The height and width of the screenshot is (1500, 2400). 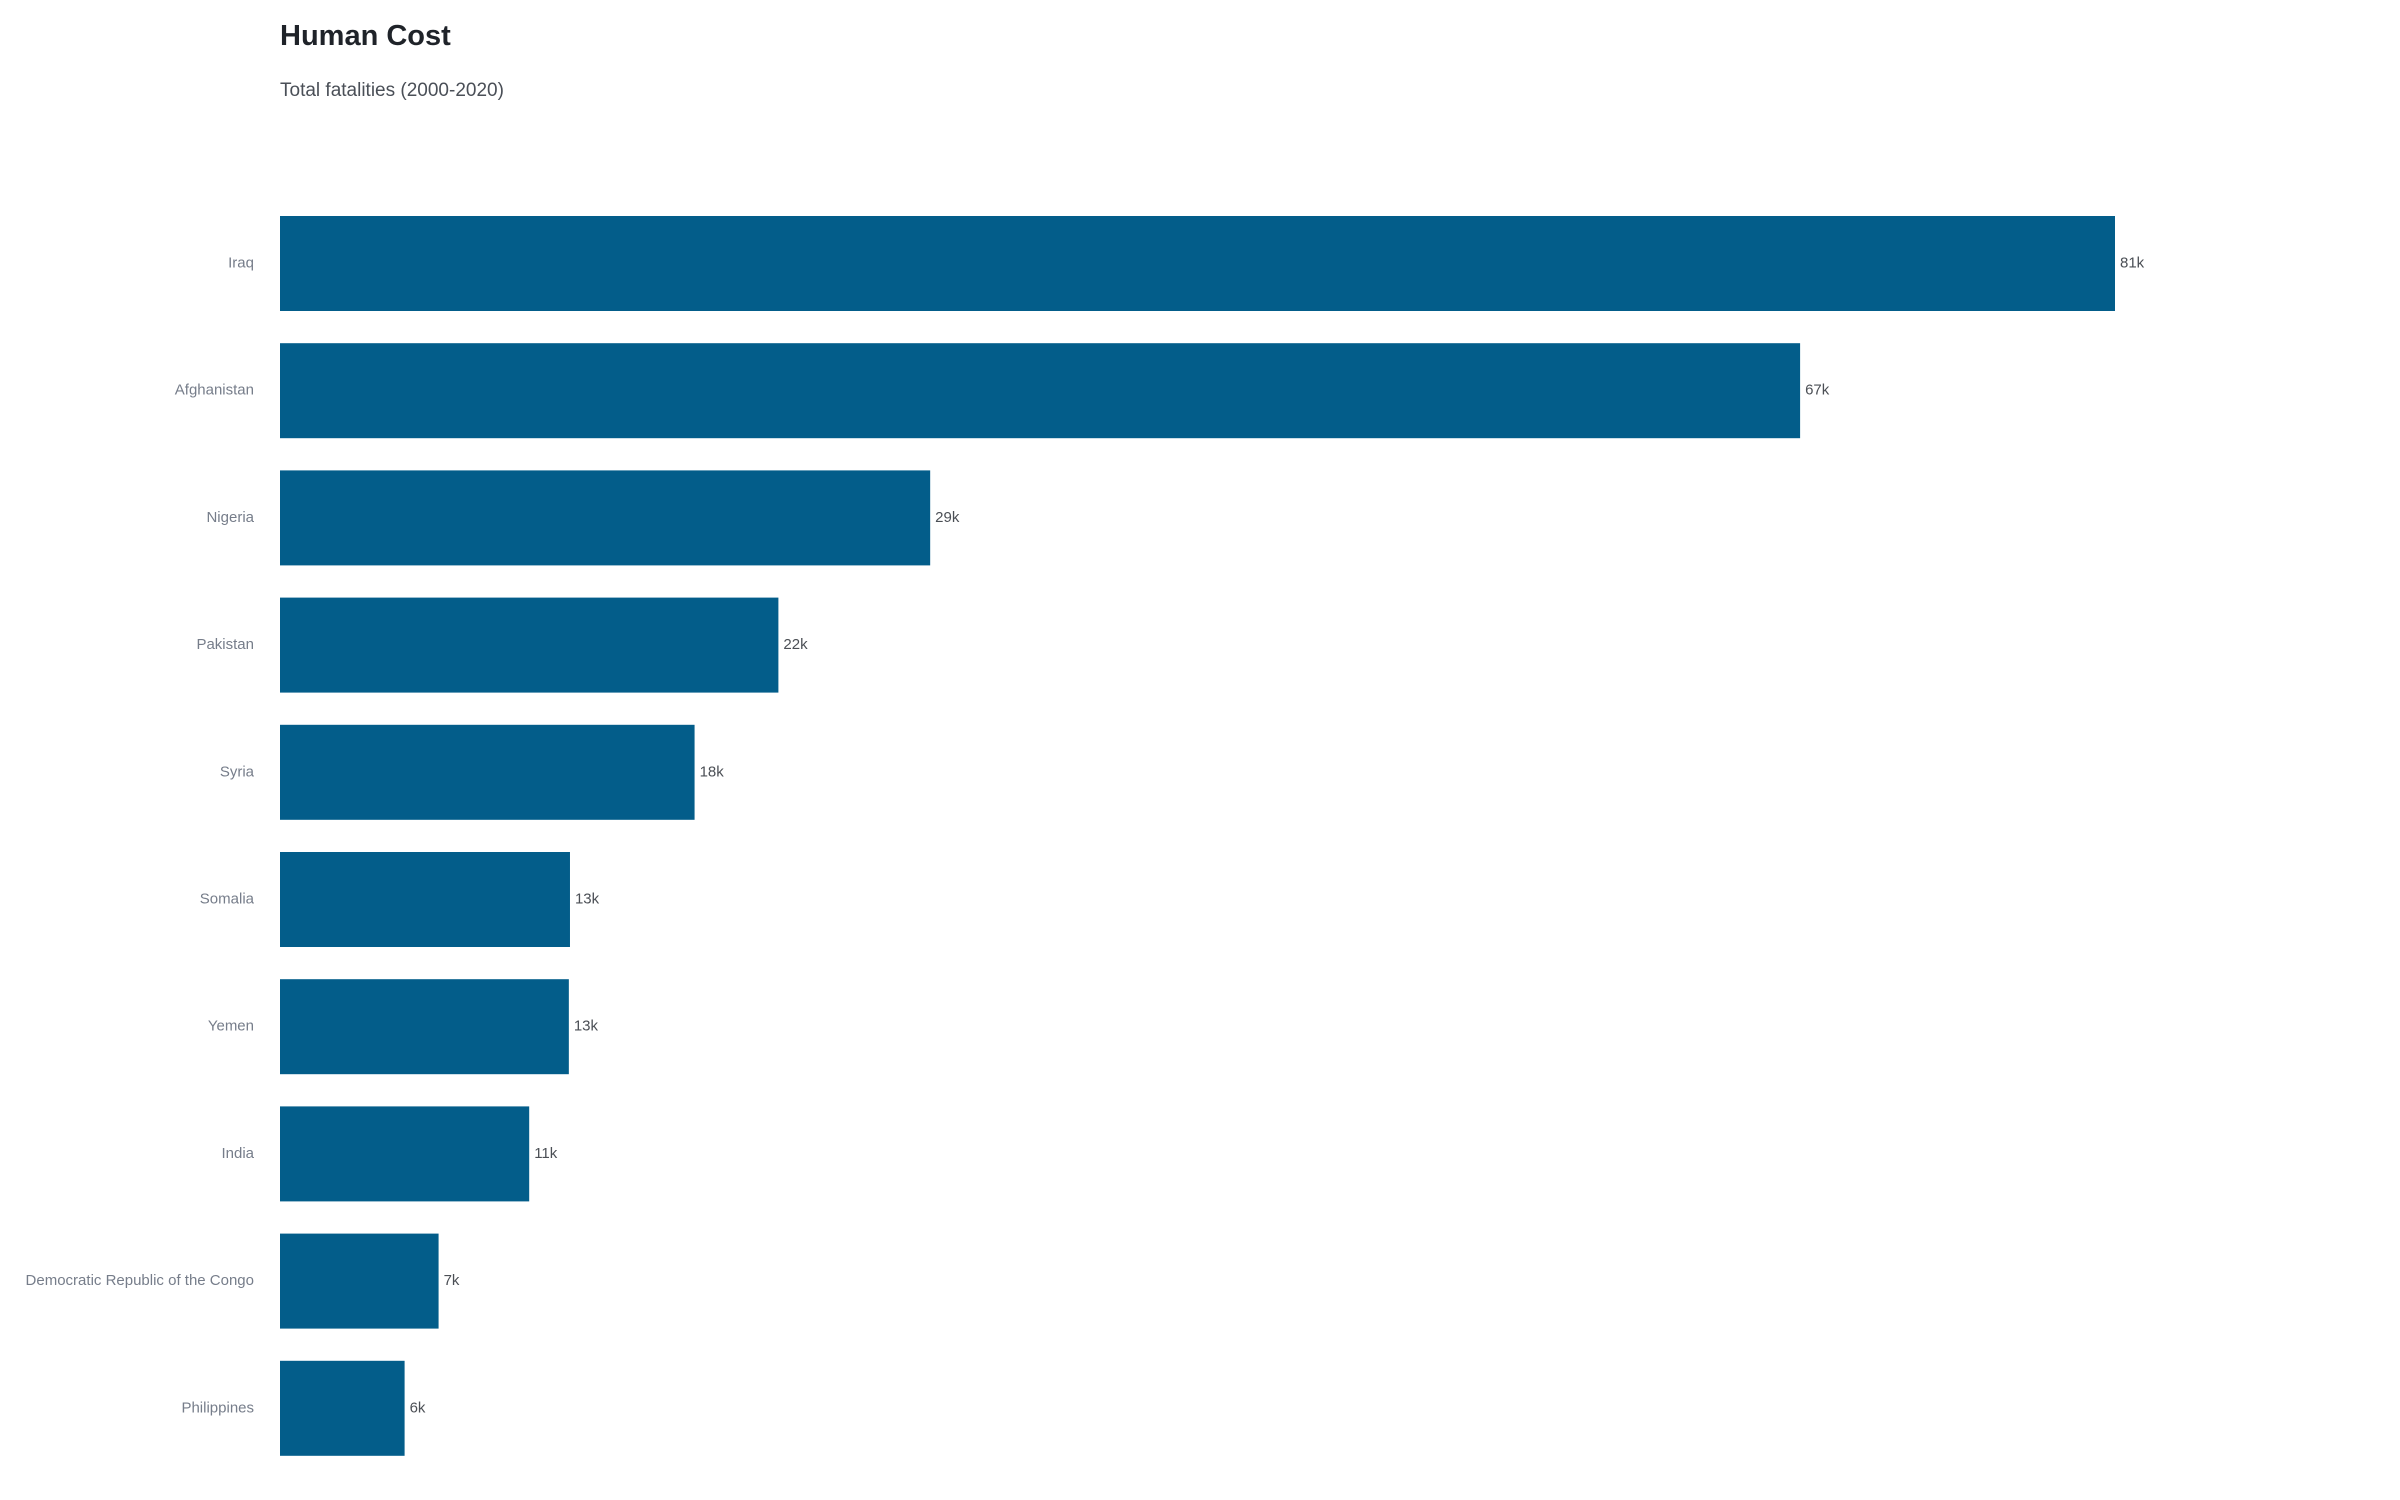 I want to click on category-label: Nigeria, so click(x=230, y=517).